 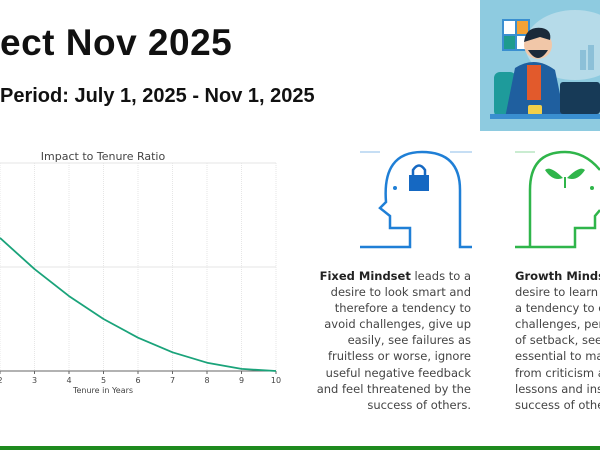 I want to click on x-tick-label: 3, so click(x=34, y=380).